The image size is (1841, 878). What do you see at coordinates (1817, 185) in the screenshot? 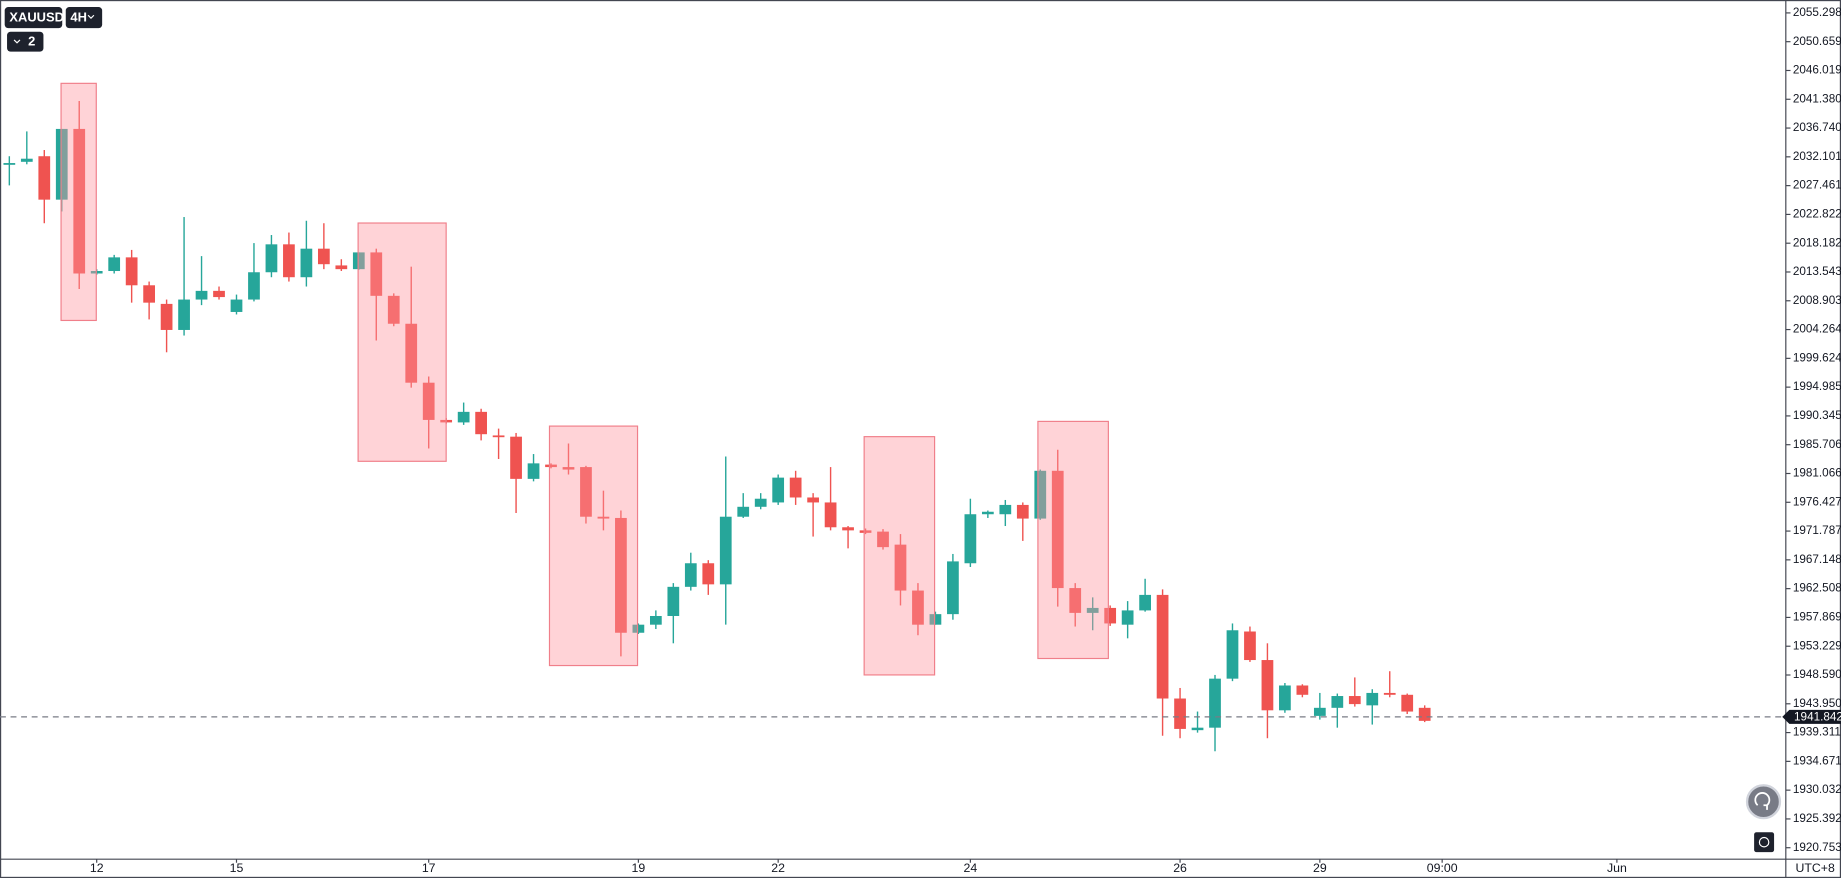
I see `y-tick-label: 2027.461` at bounding box center [1817, 185].